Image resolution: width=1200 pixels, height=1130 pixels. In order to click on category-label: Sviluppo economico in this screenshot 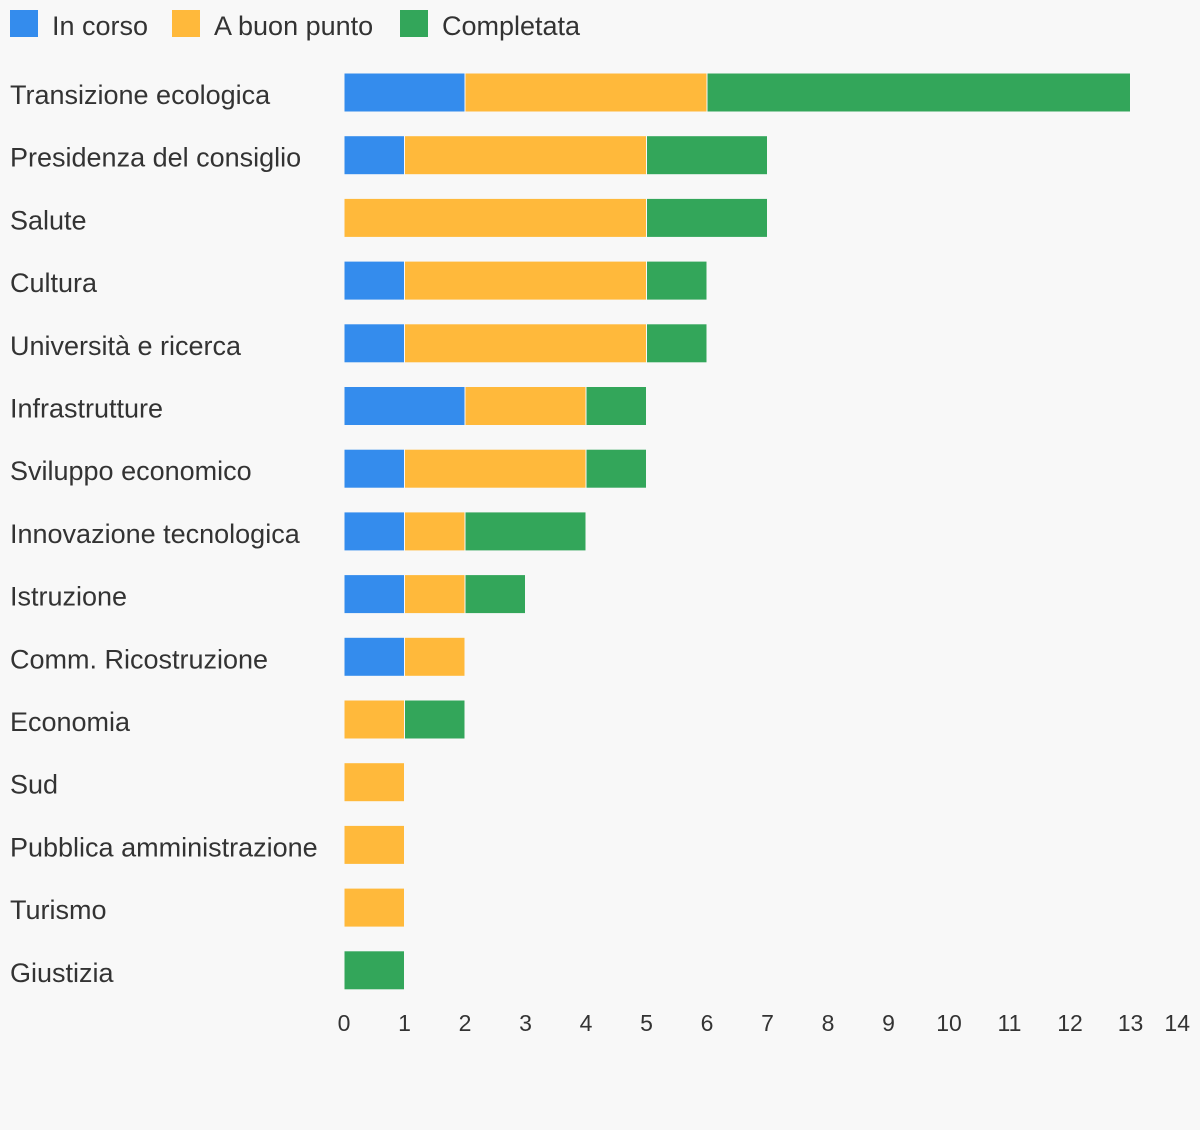, I will do `click(131, 471)`.